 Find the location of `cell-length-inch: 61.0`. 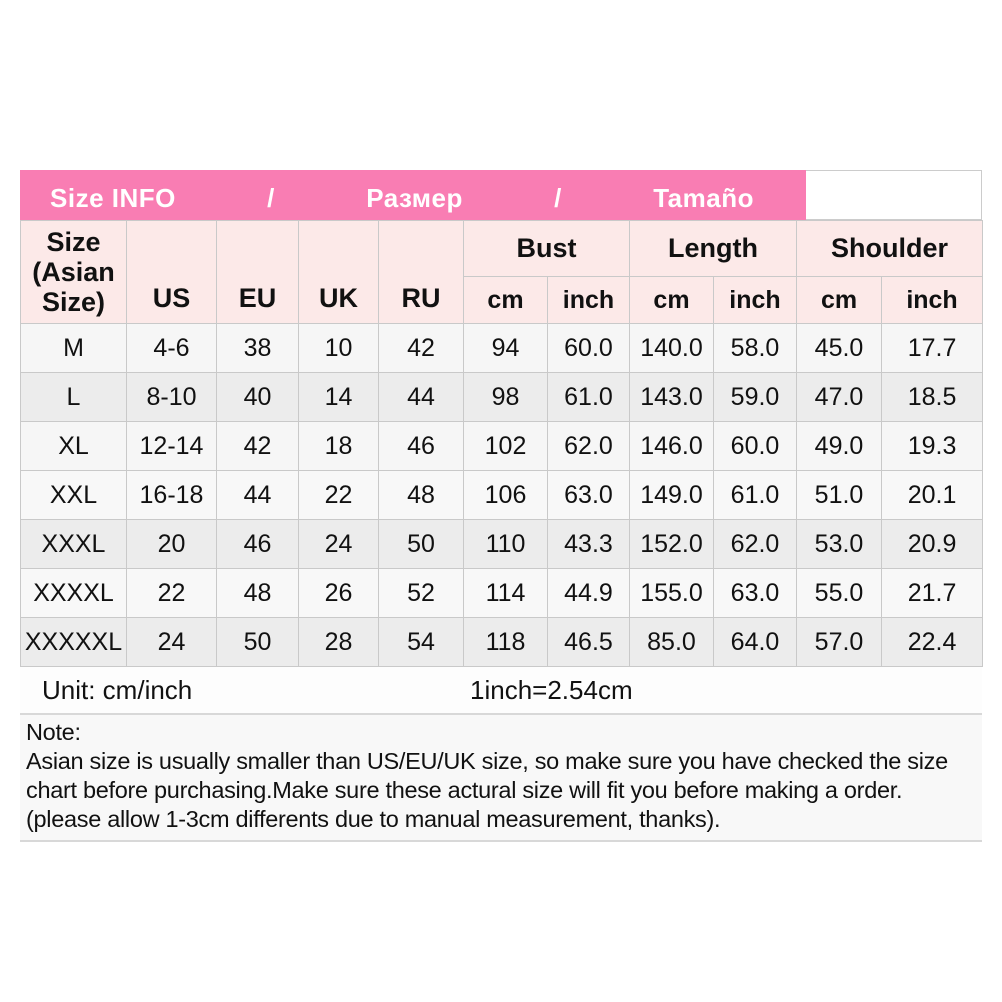

cell-length-inch: 61.0 is located at coordinates (755, 495).